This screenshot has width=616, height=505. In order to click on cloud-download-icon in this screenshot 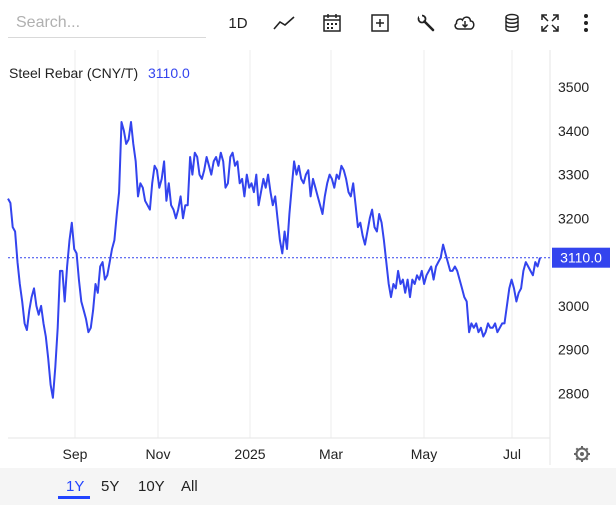, I will do `click(465, 23)`.